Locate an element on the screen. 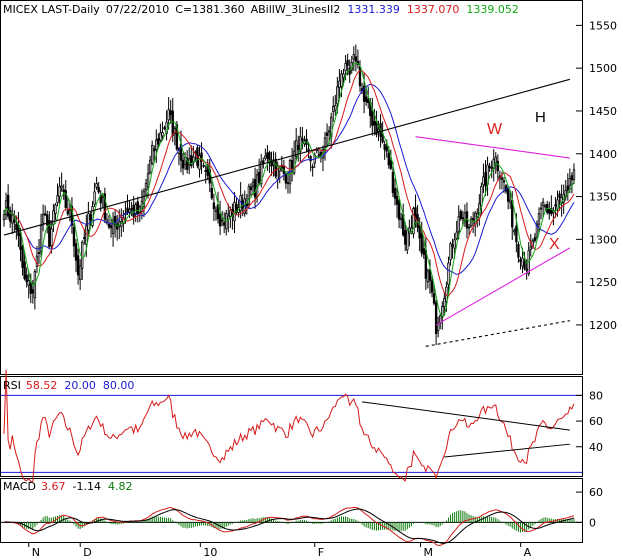 This screenshot has height=560, width=623. rsi-axis-label: 40 is located at coordinates (596, 447).